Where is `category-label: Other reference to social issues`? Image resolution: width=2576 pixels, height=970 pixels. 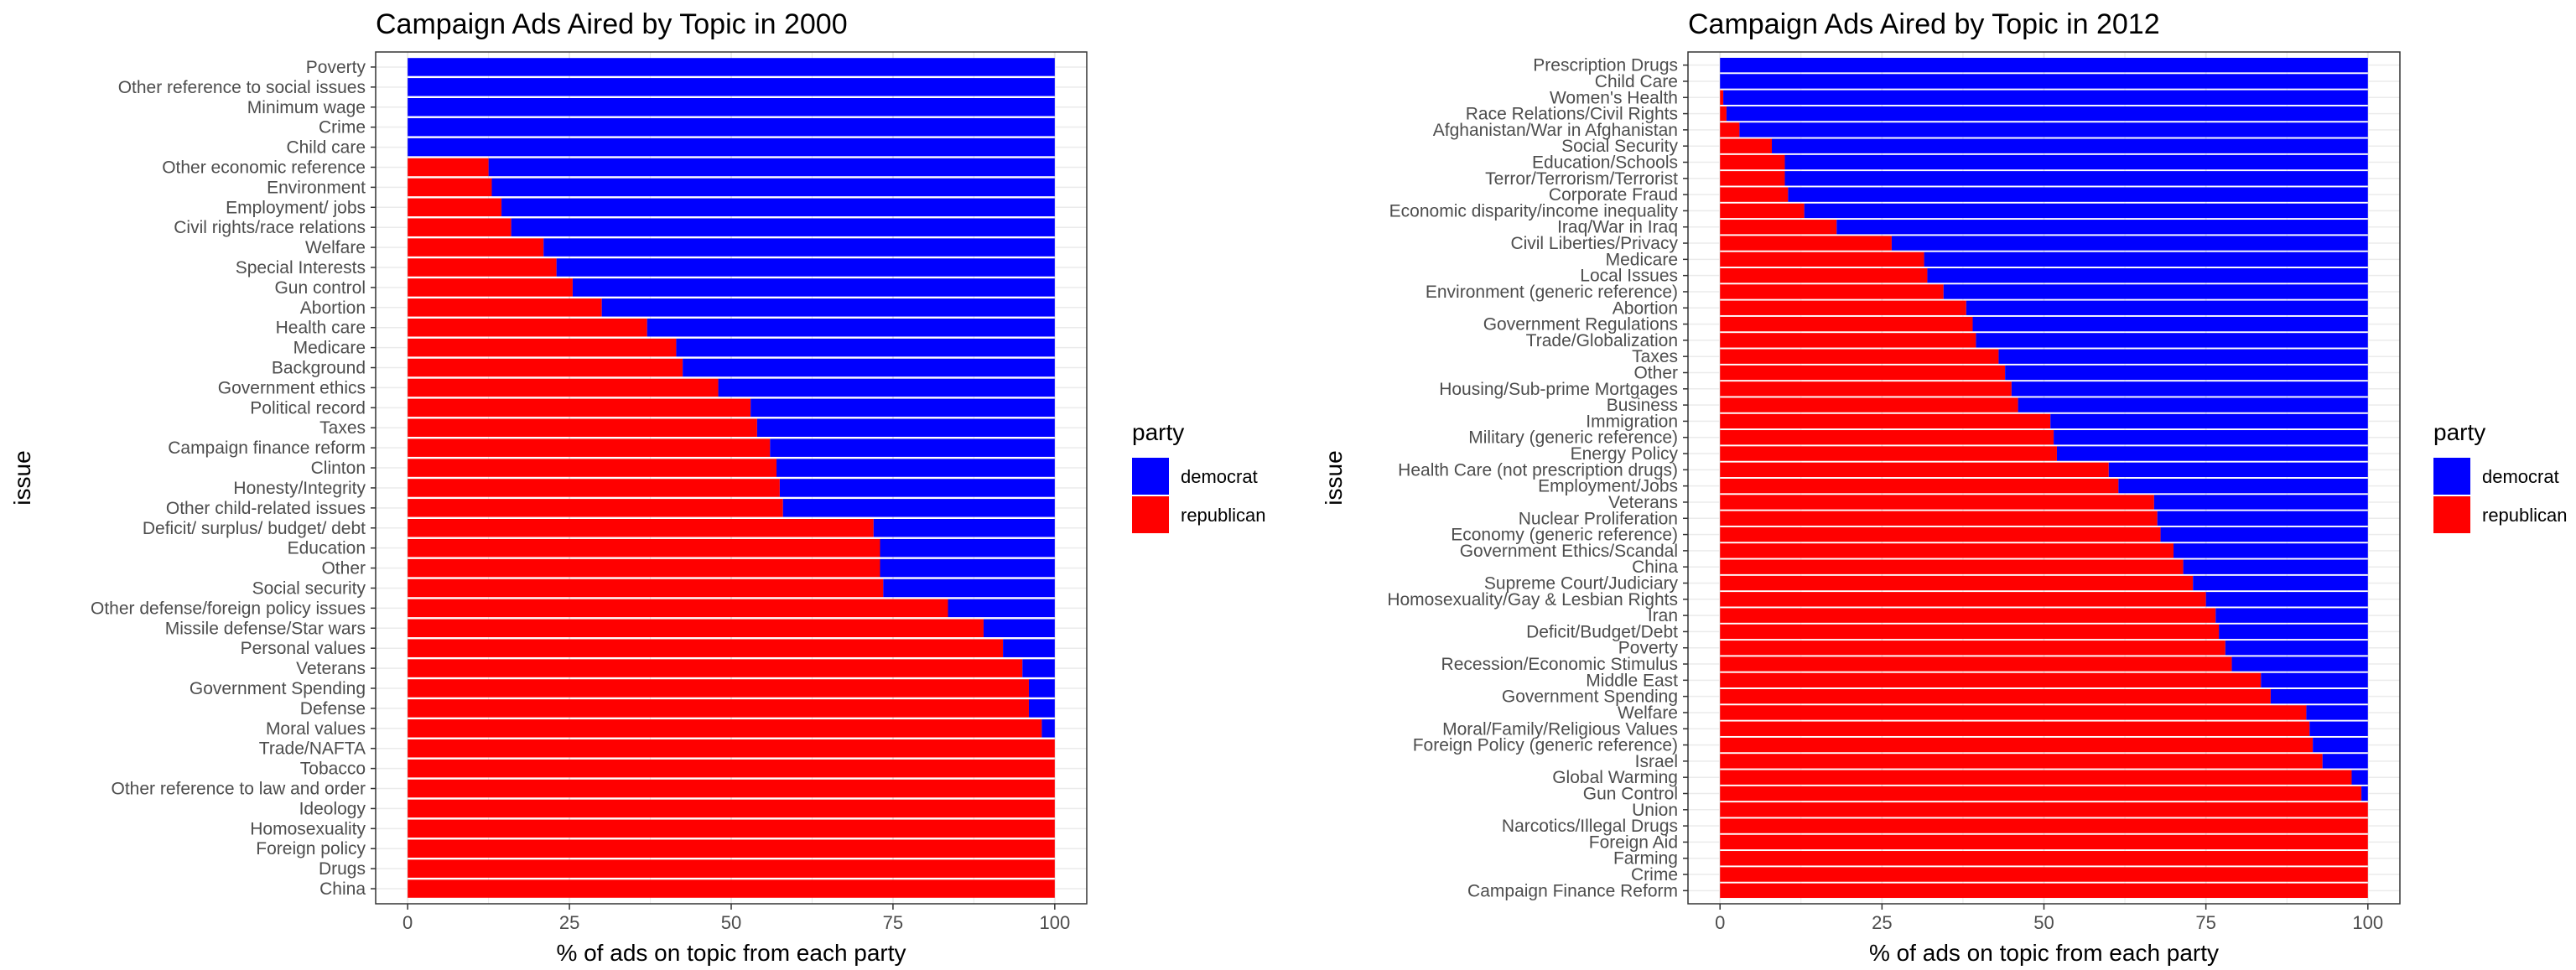
category-label: Other reference to social issues is located at coordinates (242, 87).